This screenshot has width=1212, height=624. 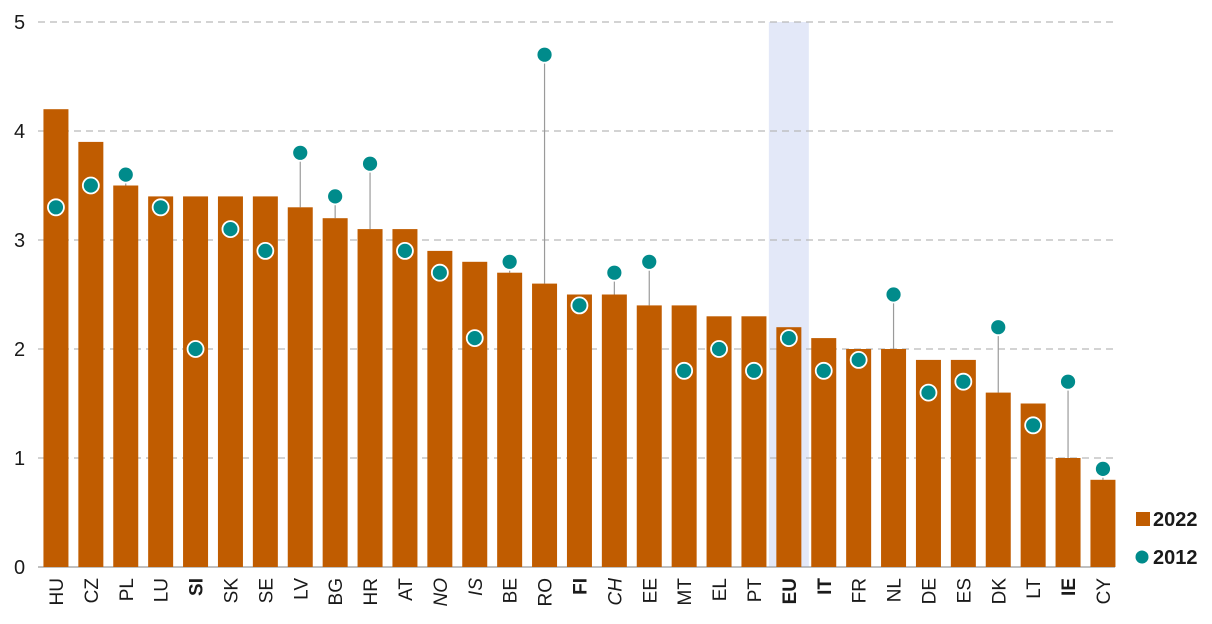 I want to click on x-tick-label-LT: LT, so click(x=1034, y=588).